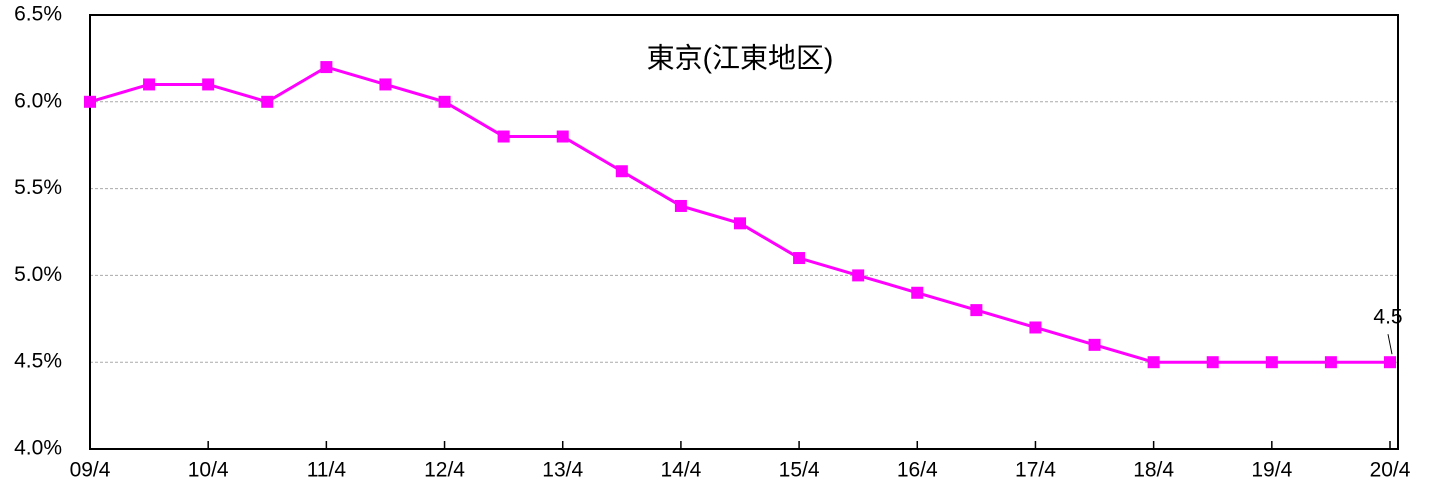  What do you see at coordinates (90, 470) in the screenshot?
I see `x-tick-label: 09/4` at bounding box center [90, 470].